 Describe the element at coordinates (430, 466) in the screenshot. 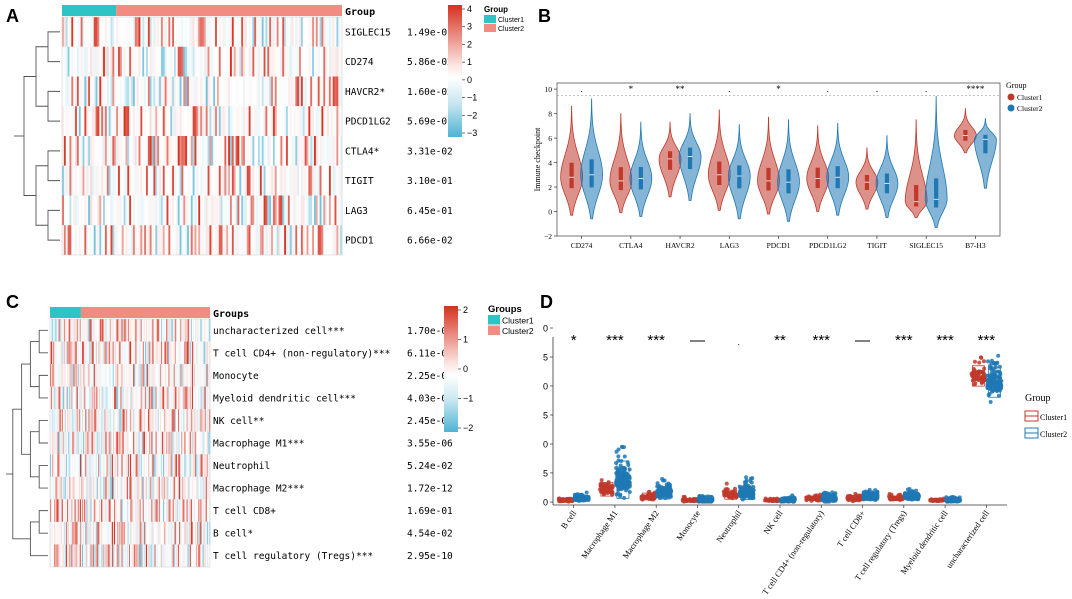

I see `row-pvalue: 5.24e-02` at that location.